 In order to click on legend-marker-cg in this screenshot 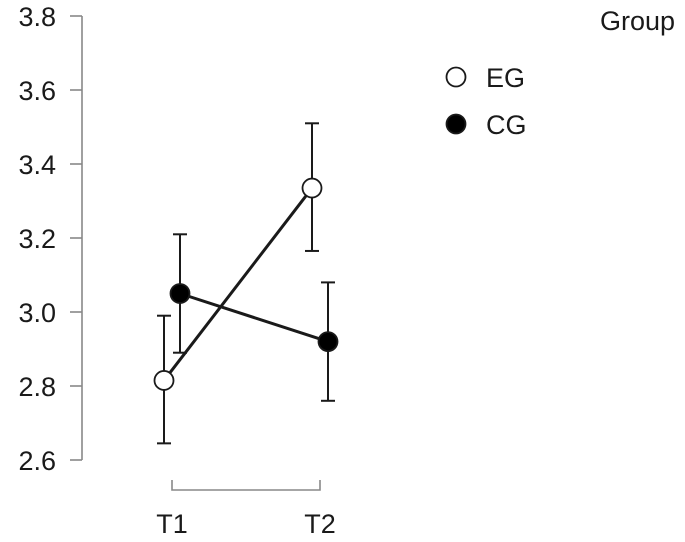, I will do `click(456, 124)`.